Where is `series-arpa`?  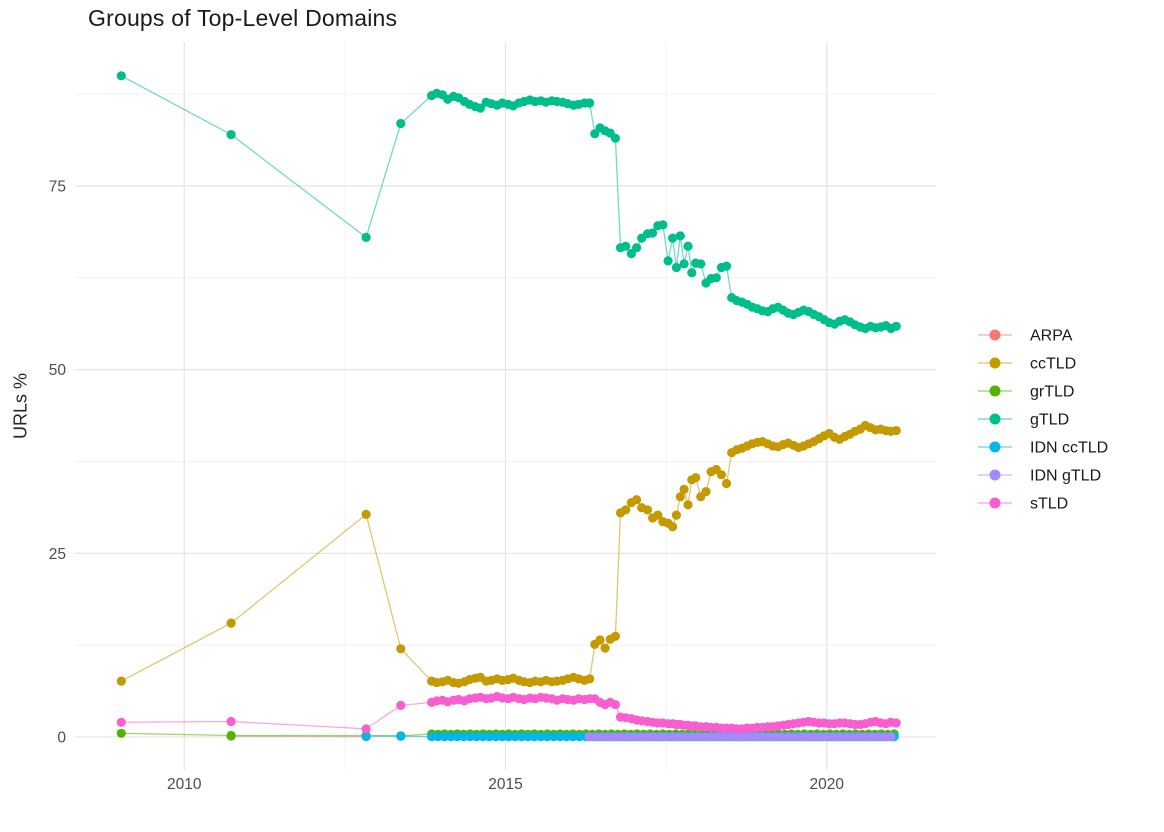
series-arpa is located at coordinates (299, 737).